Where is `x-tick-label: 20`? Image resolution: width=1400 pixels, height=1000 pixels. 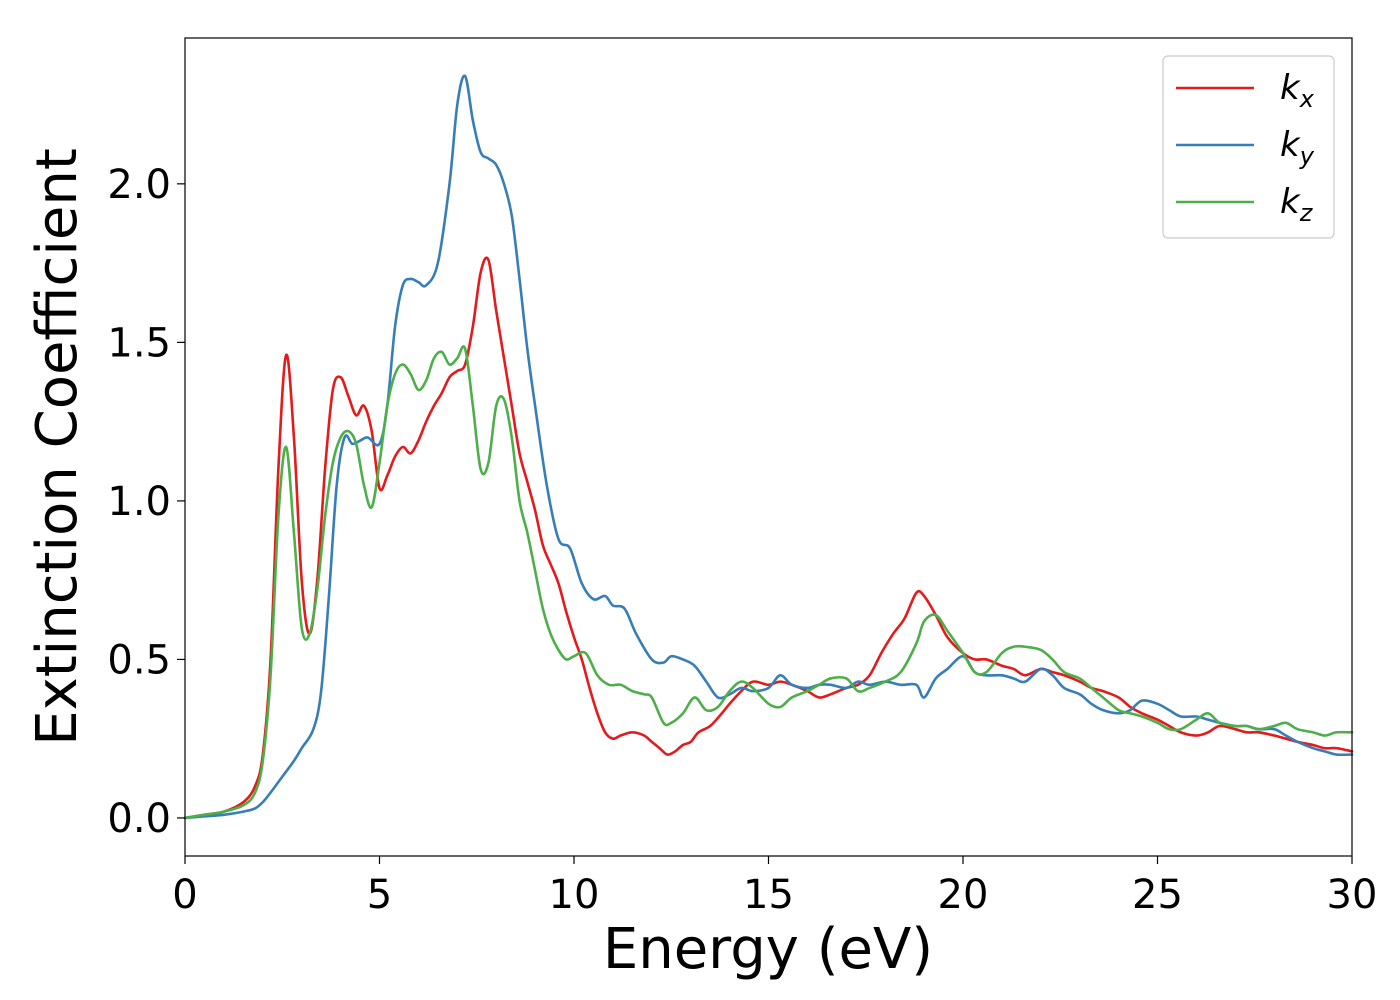
x-tick-label: 20 is located at coordinates (963, 895).